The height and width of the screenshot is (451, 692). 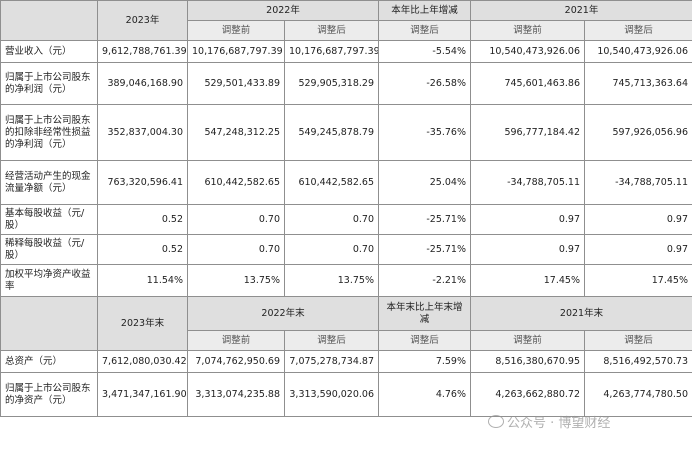 What do you see at coordinates (581, 313) in the screenshot?
I see `header2-2021: 2021年末` at bounding box center [581, 313].